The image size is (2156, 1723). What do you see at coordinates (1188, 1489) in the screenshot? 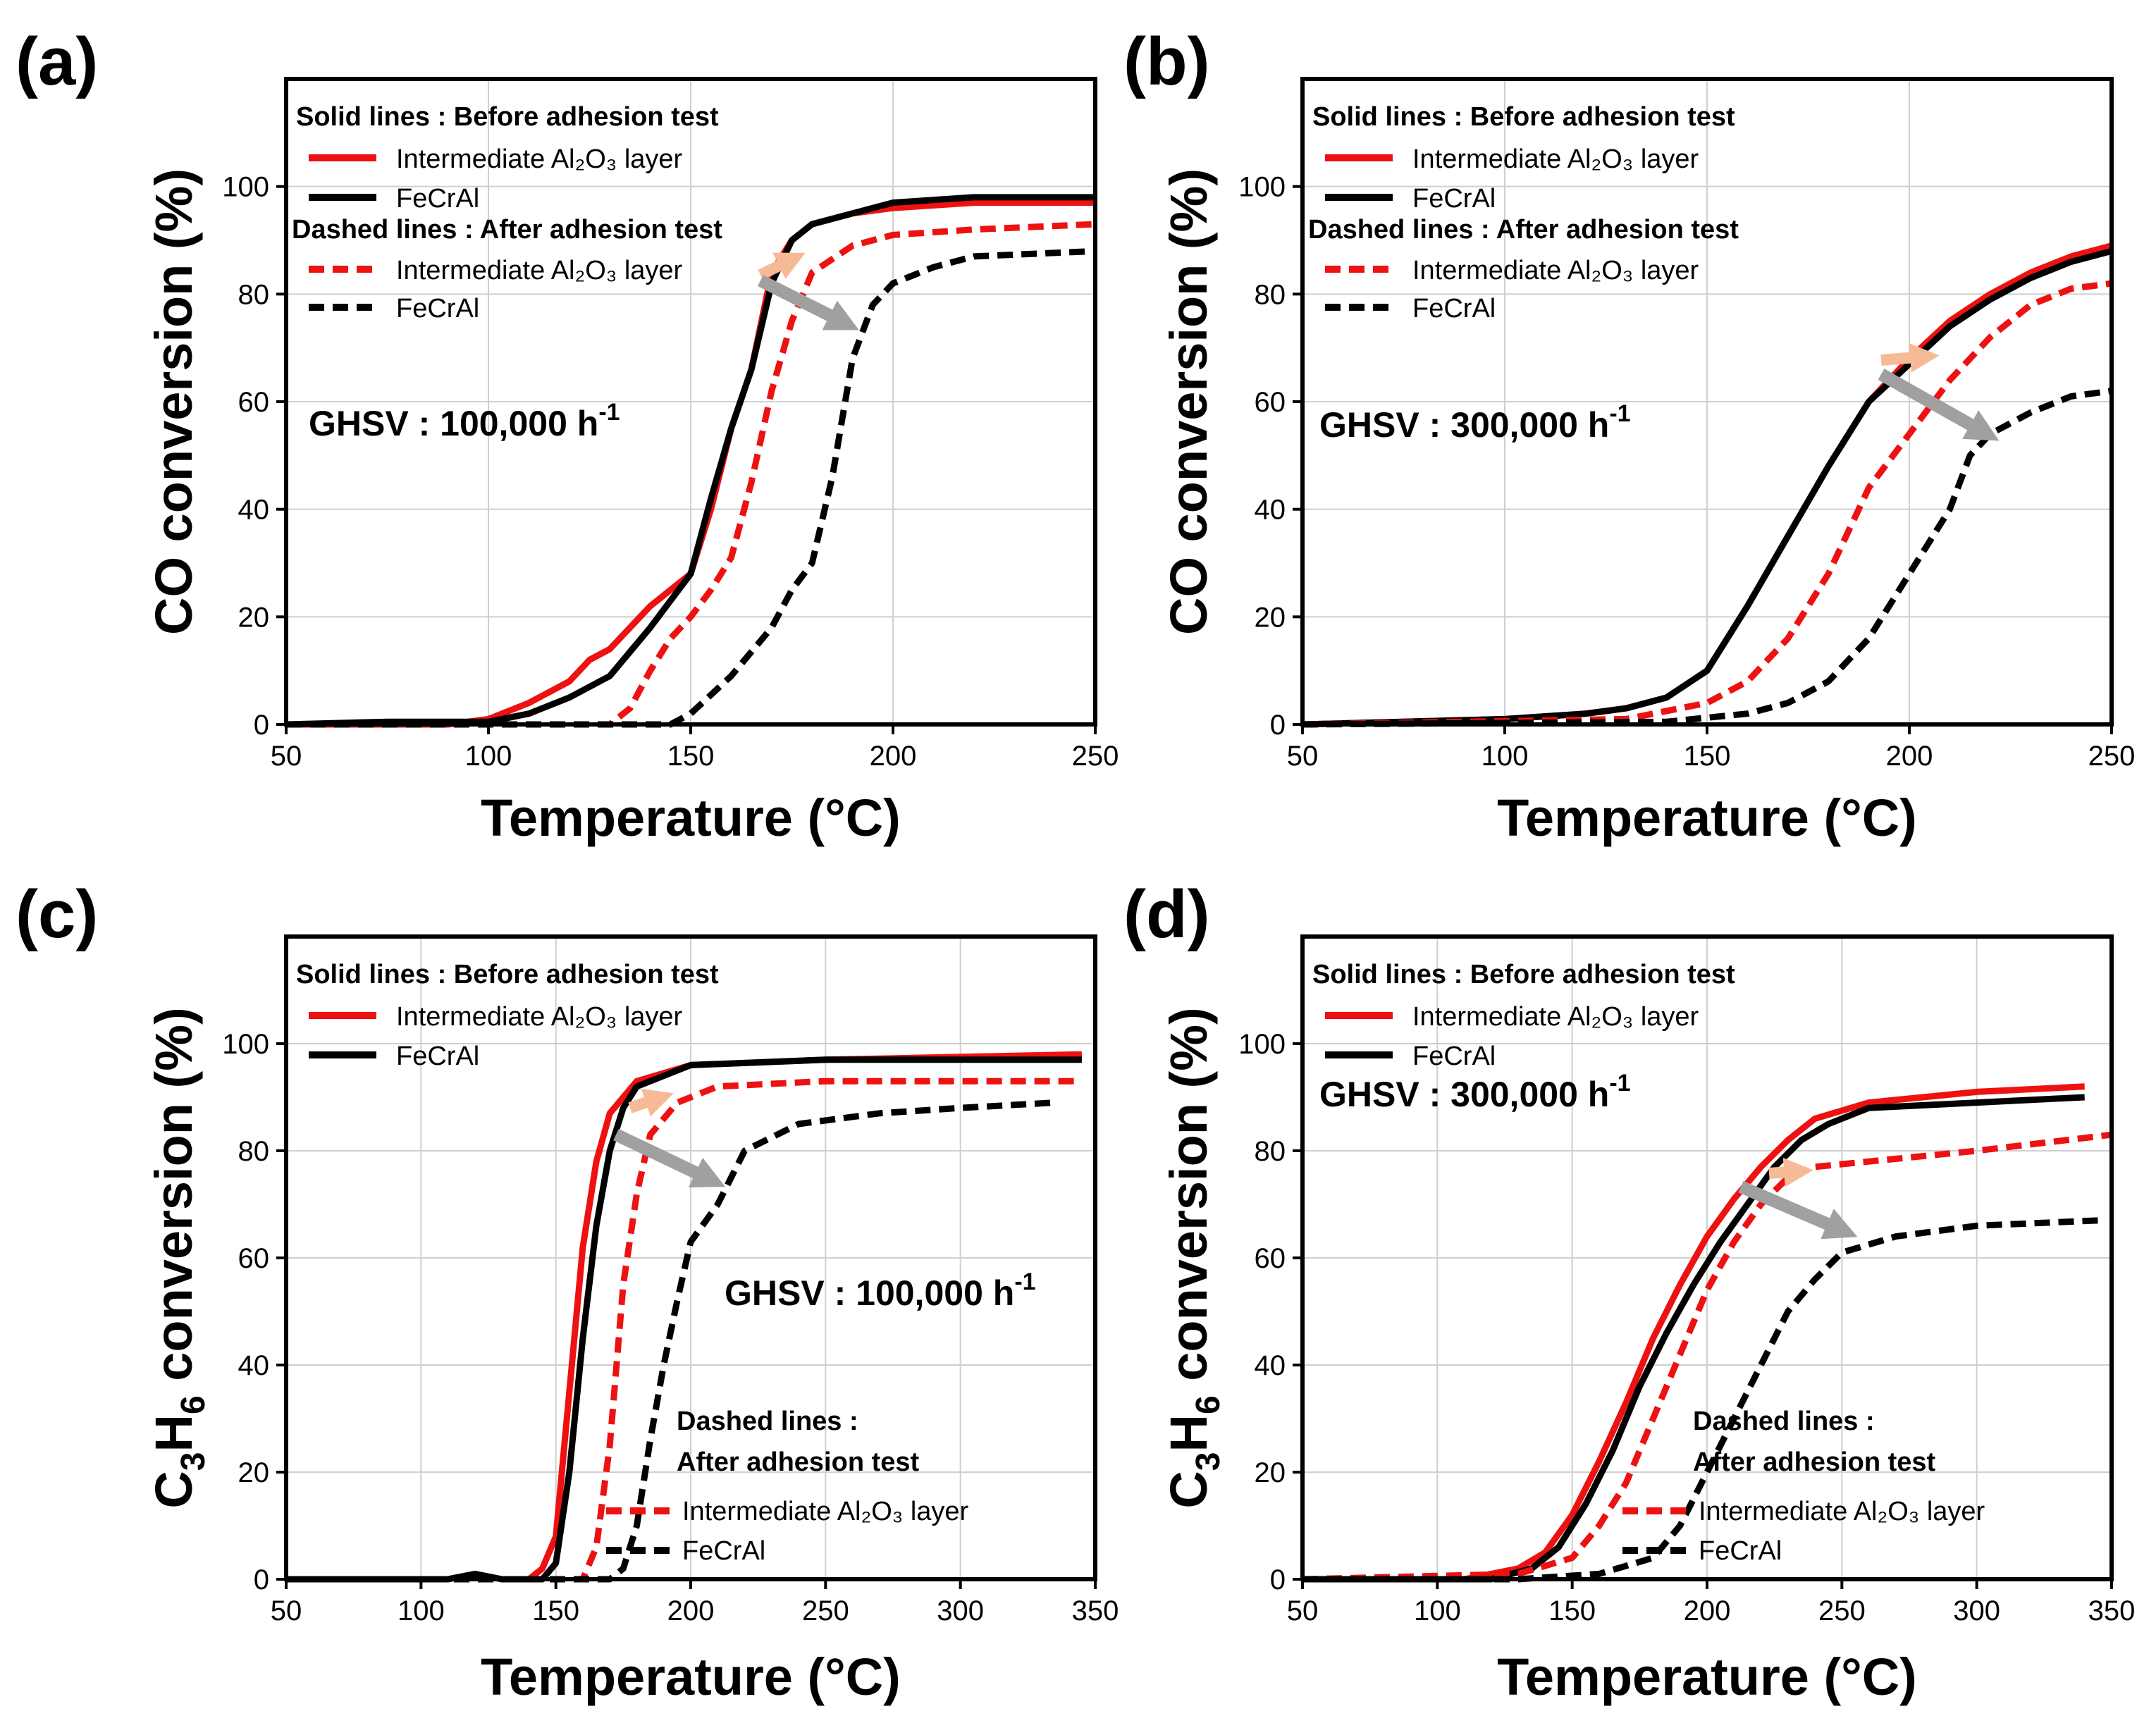
I see `y-title-c: C` at bounding box center [1188, 1489].